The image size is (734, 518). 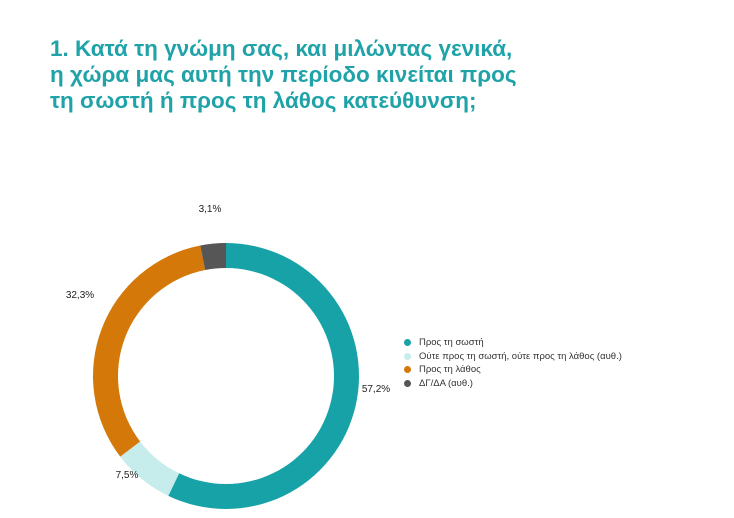 I want to click on legend-label: Προς τη σωστή, so click(x=451, y=343).